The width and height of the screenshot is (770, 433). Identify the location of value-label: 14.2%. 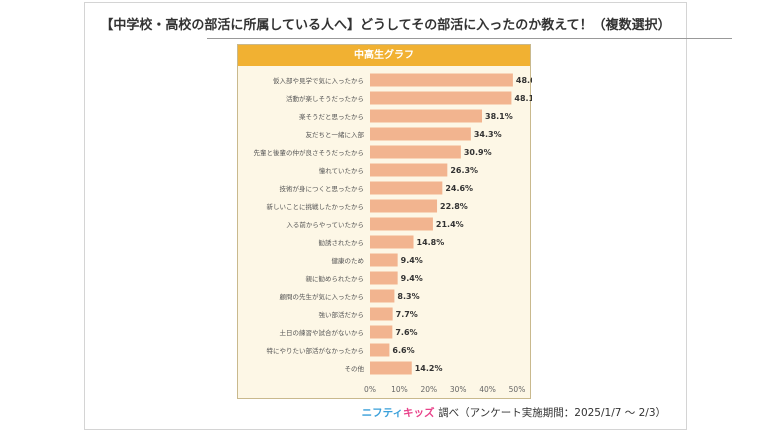
(429, 368).